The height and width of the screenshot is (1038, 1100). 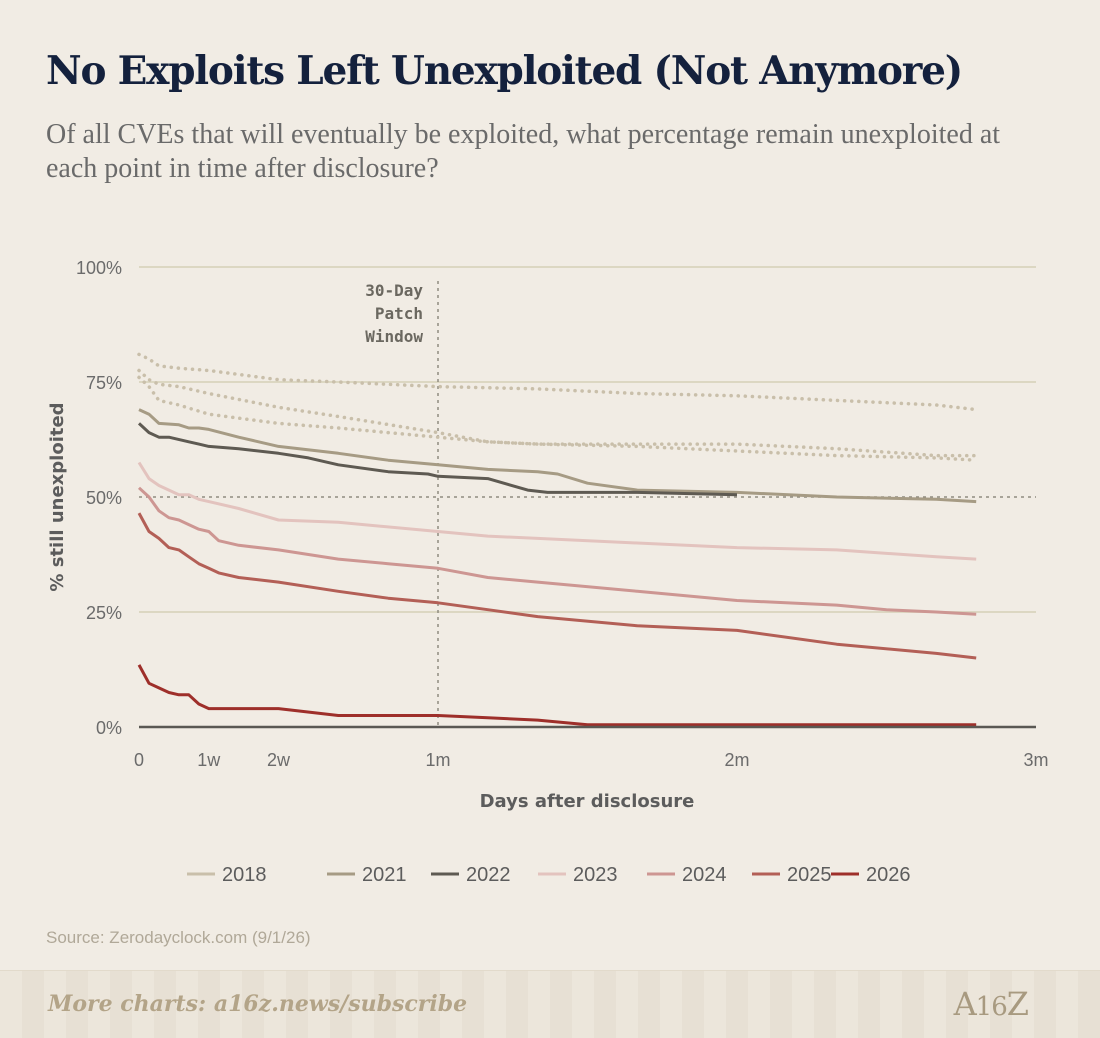 I want to click on patch-window-label: Patch, so click(x=399, y=313).